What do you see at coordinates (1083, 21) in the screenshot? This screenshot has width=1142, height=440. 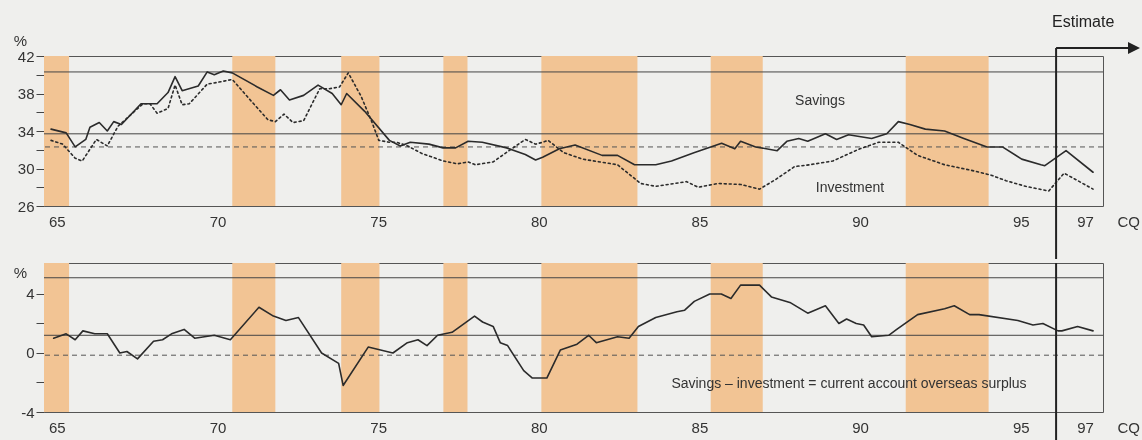 I see `ref-line-label: Estimate` at bounding box center [1083, 21].